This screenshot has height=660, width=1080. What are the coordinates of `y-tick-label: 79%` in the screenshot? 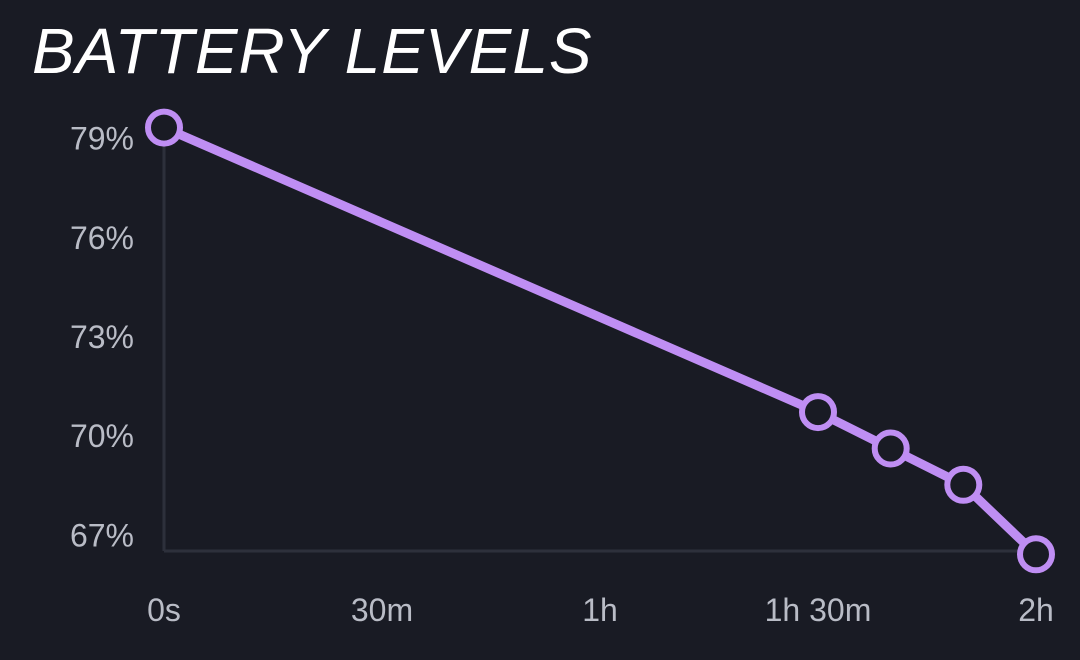 It's located at (102, 139).